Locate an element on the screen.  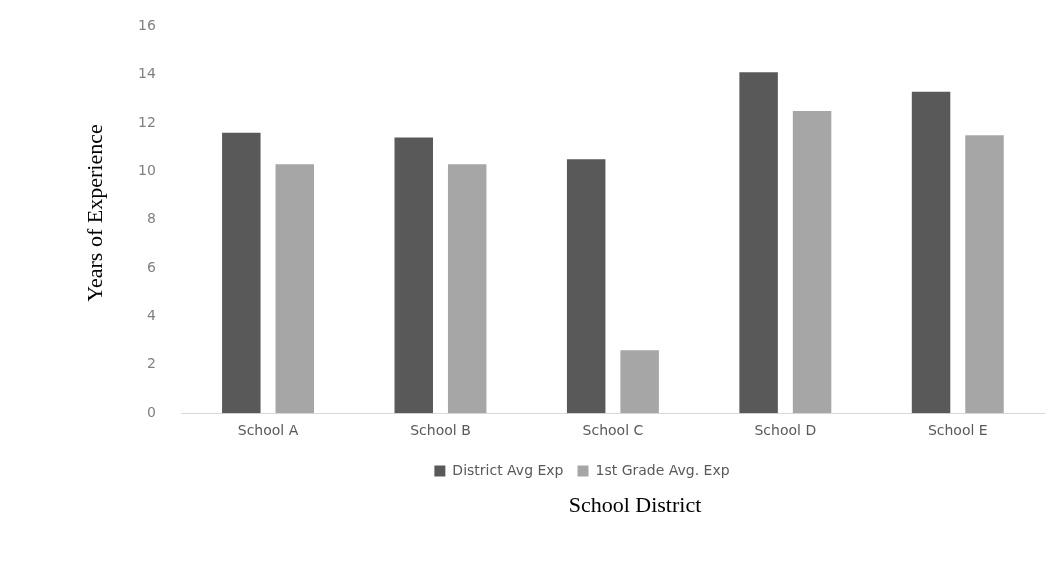
x-tick-label: School C is located at coordinates (613, 430).